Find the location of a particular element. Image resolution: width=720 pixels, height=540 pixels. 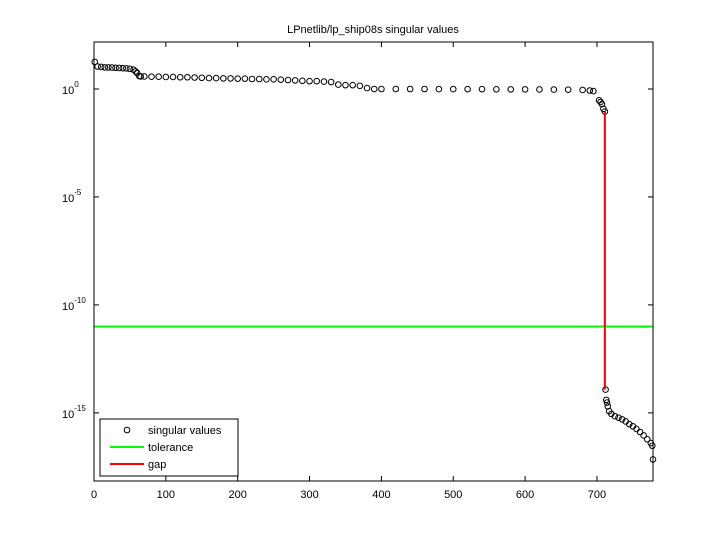

chart-title: LPnetlib/lp_ship08s singular values is located at coordinates (373, 30).